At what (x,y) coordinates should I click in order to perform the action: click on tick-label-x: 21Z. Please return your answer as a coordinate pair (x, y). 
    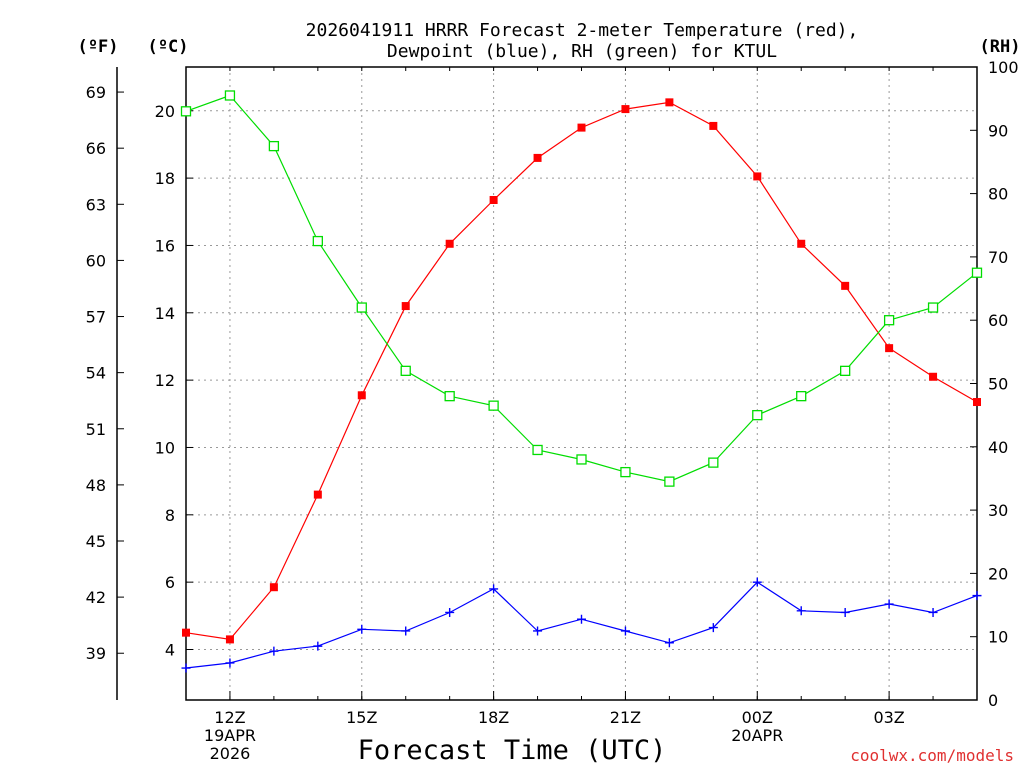
    Looking at the image, I should click on (625, 717).